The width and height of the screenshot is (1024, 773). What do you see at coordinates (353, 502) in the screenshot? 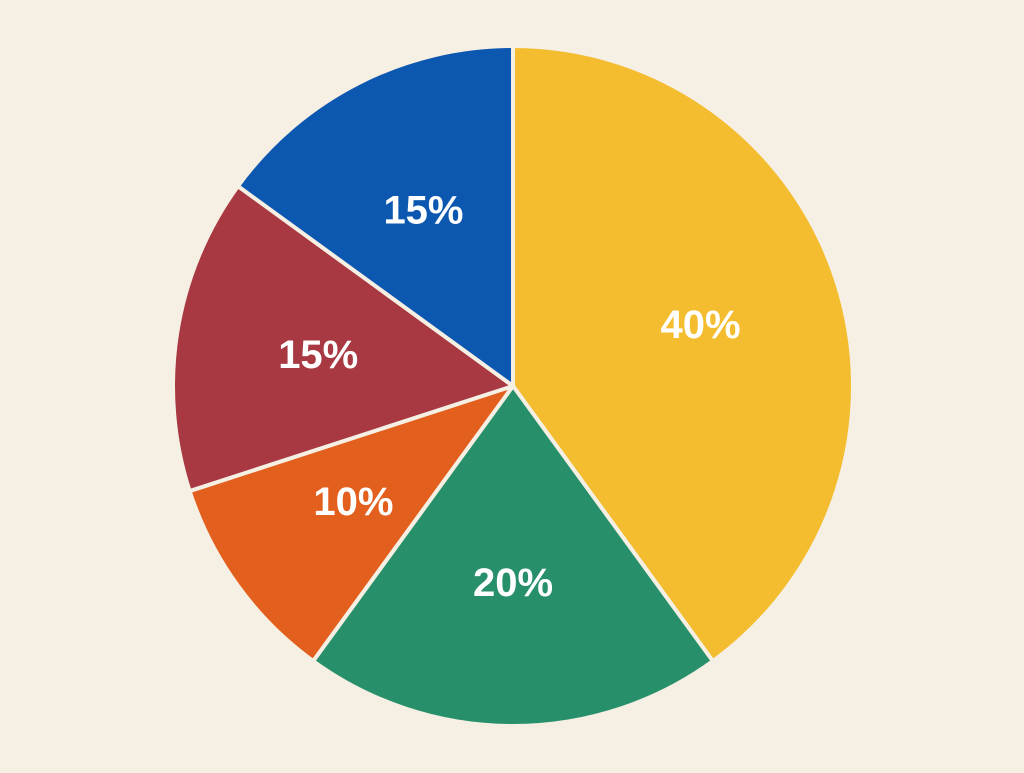
I see `pie-slice-label-2: 10%` at bounding box center [353, 502].